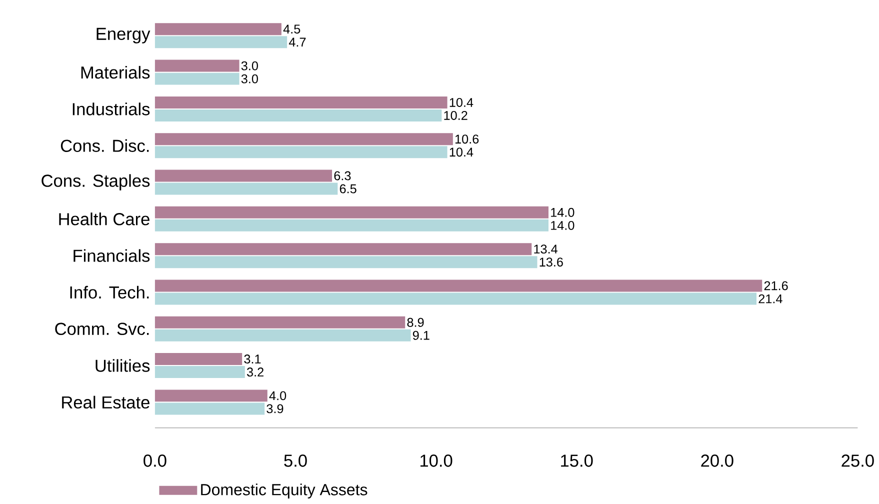 The height and width of the screenshot is (504, 879). Describe the element at coordinates (255, 372) in the screenshot. I see `data-label: 3.2` at that location.